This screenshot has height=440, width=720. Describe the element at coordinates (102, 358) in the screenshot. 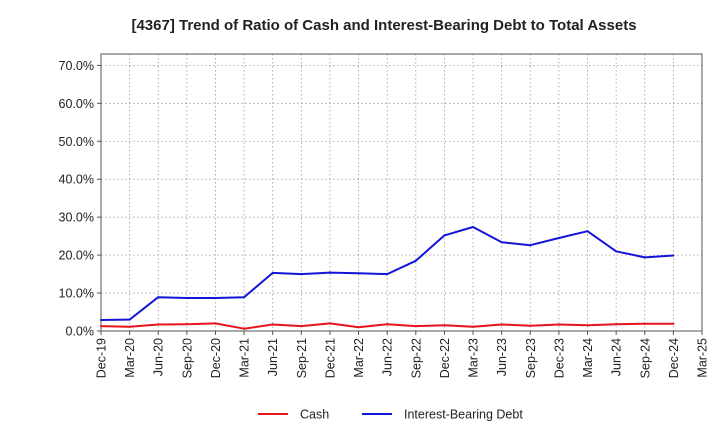

I see `x-tick-label: Dec-19` at that location.